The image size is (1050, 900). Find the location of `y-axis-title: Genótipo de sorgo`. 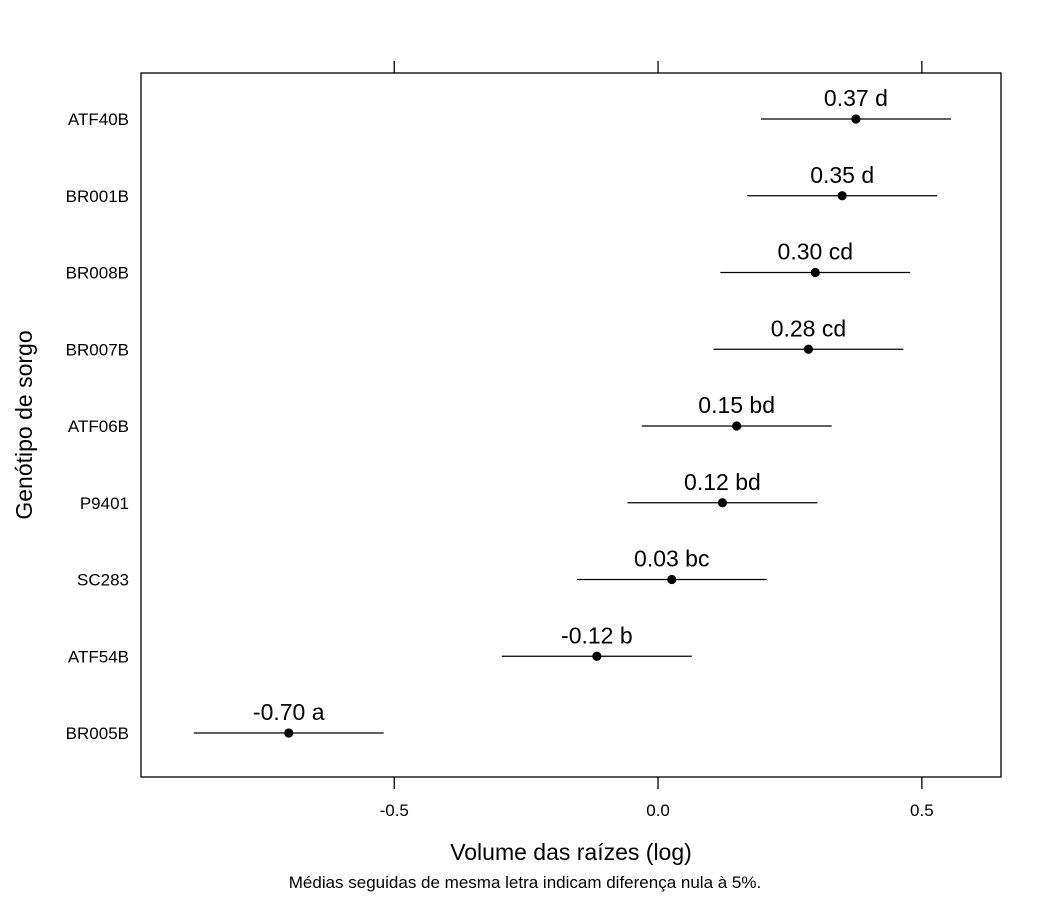

y-axis-title: Genótipo de sorgo is located at coordinates (24, 424).